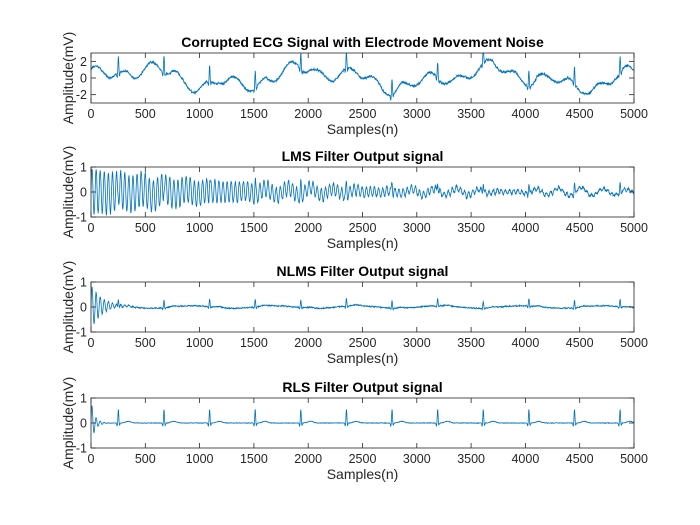 This screenshot has width=700, height=525. Describe the element at coordinates (363, 156) in the screenshot. I see `subplot-title: LMS Filter Output signal` at that location.